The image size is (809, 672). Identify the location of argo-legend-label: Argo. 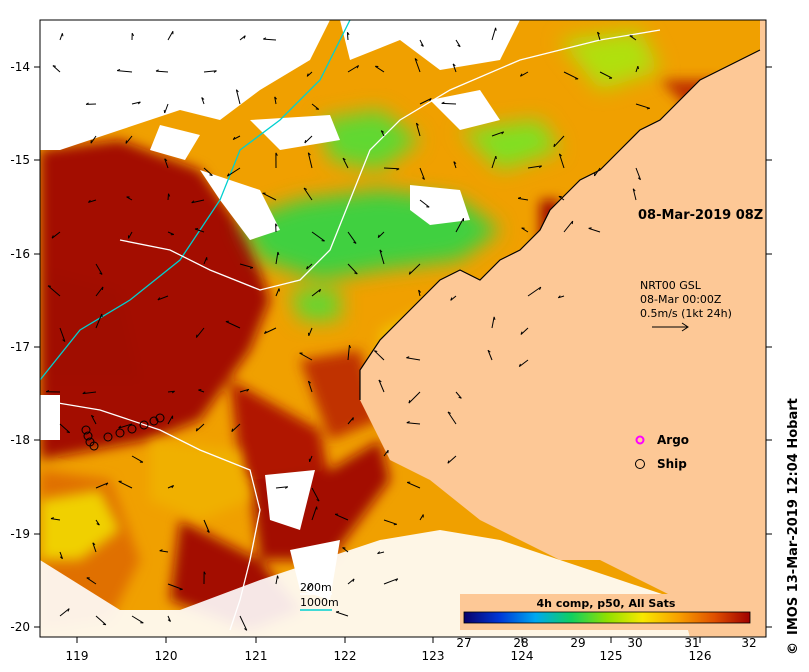
(673, 440).